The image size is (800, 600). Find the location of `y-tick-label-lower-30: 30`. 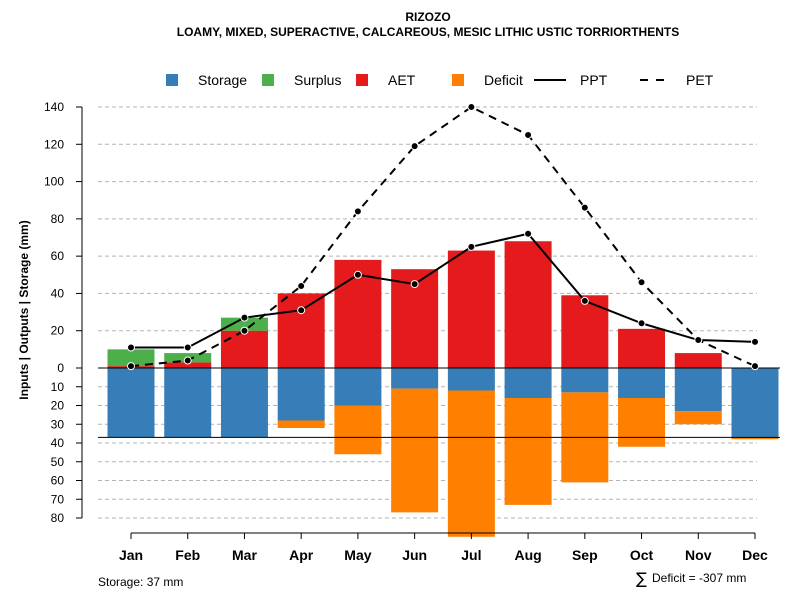

y-tick-label-lower-30: 30 is located at coordinates (58, 424).